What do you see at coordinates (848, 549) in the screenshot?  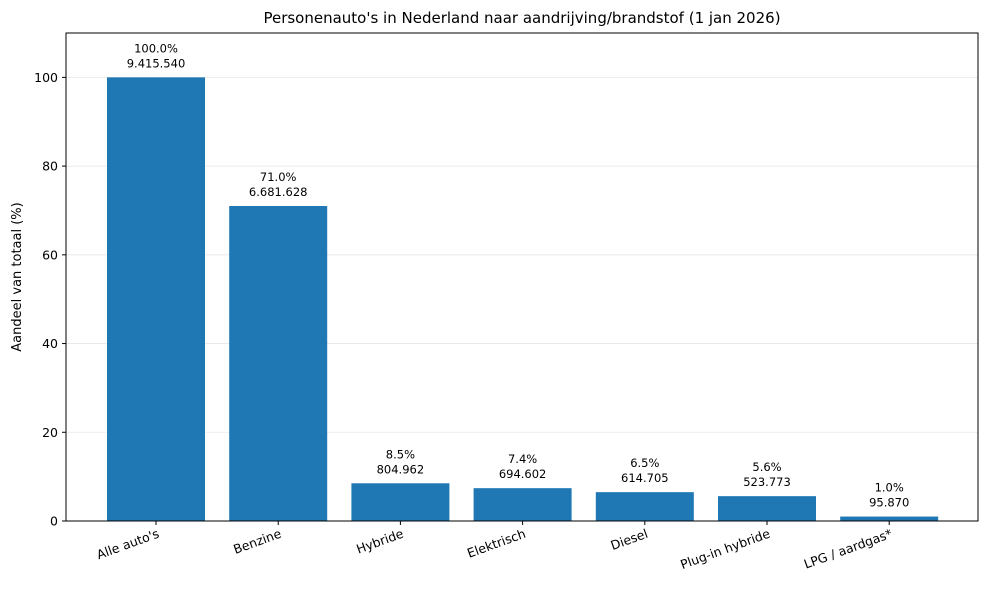 I see `x-tick-label: LPG / aardgas*` at bounding box center [848, 549].